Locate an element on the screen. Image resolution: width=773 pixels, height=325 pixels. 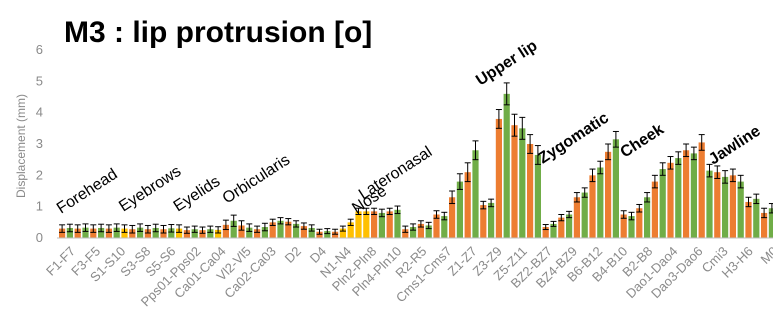
region-label: Forehead is located at coordinates (87, 192).